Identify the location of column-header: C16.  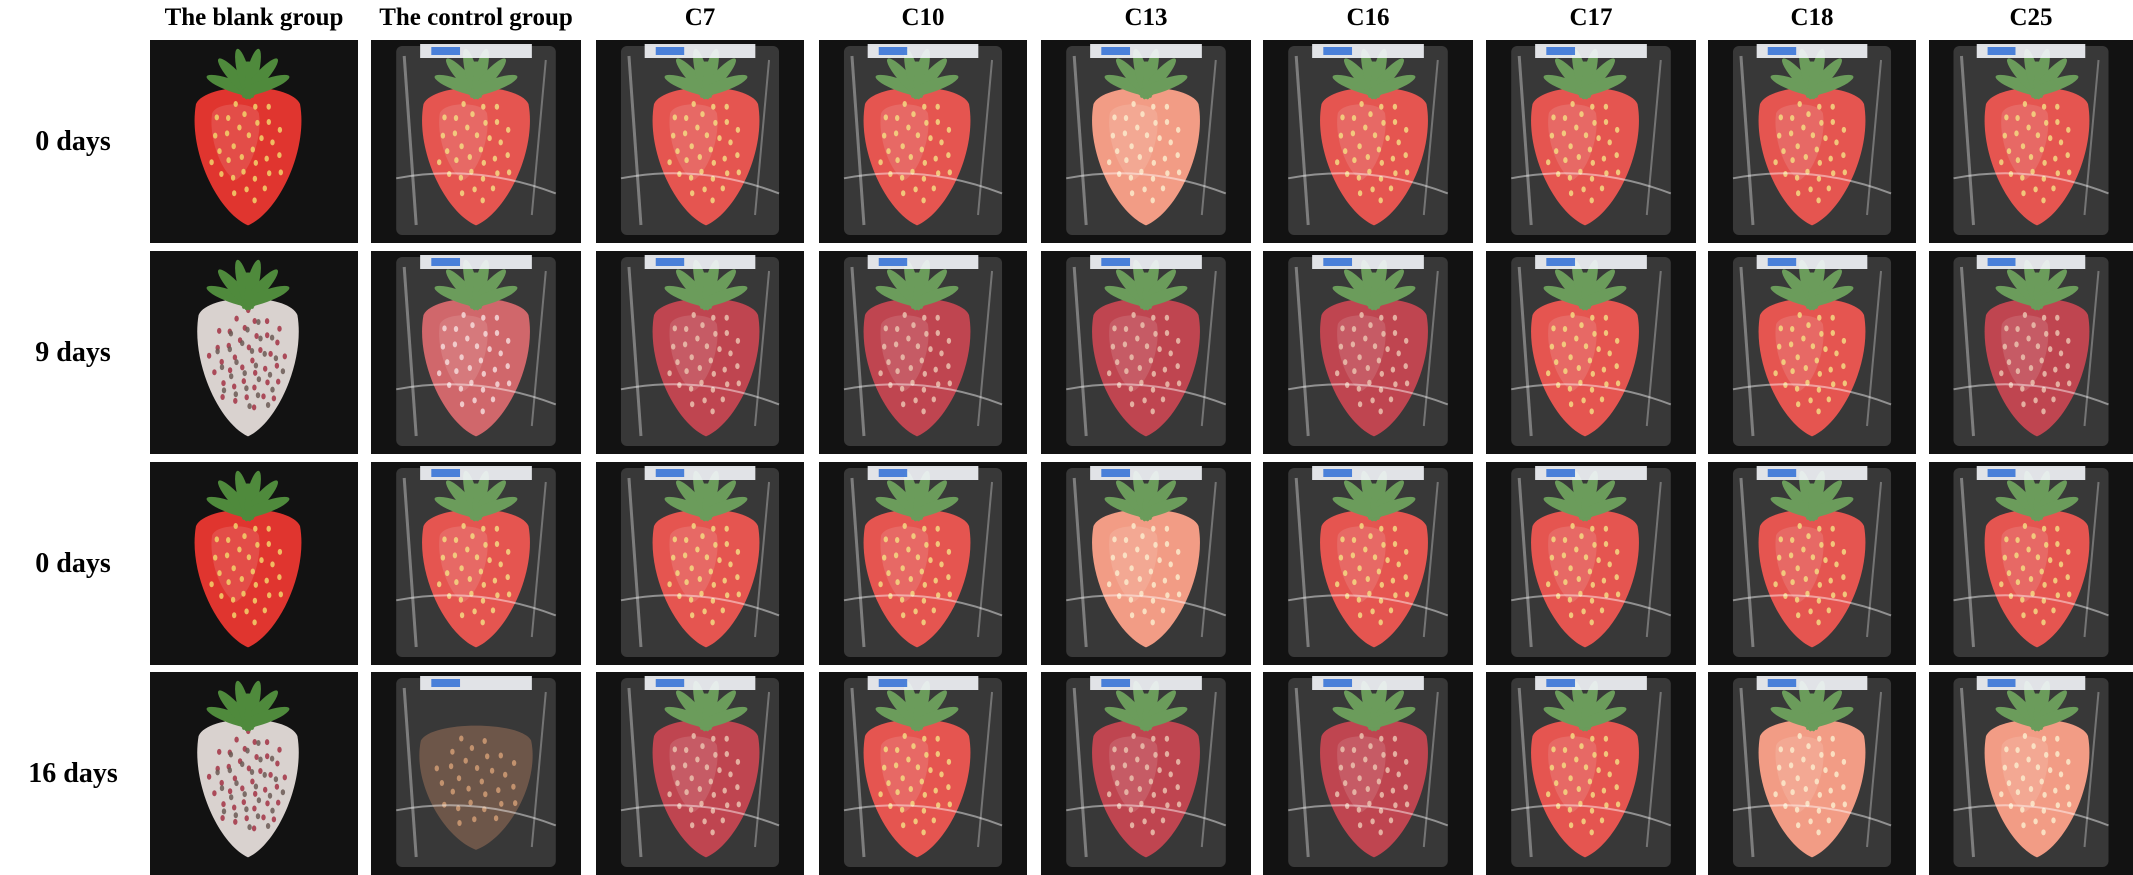
(1368, 17).